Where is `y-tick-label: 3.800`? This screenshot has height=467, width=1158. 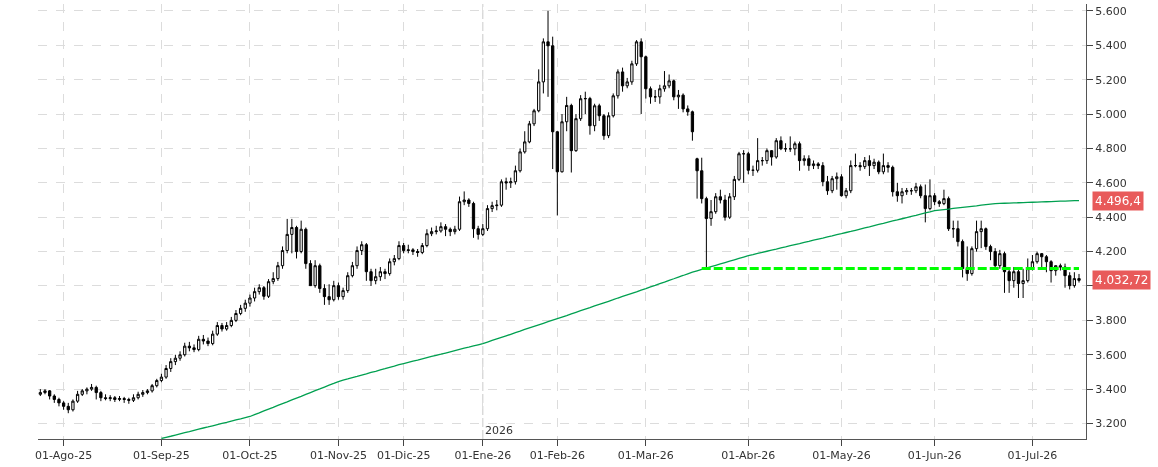
y-tick-label: 3.800 is located at coordinates (1111, 321).